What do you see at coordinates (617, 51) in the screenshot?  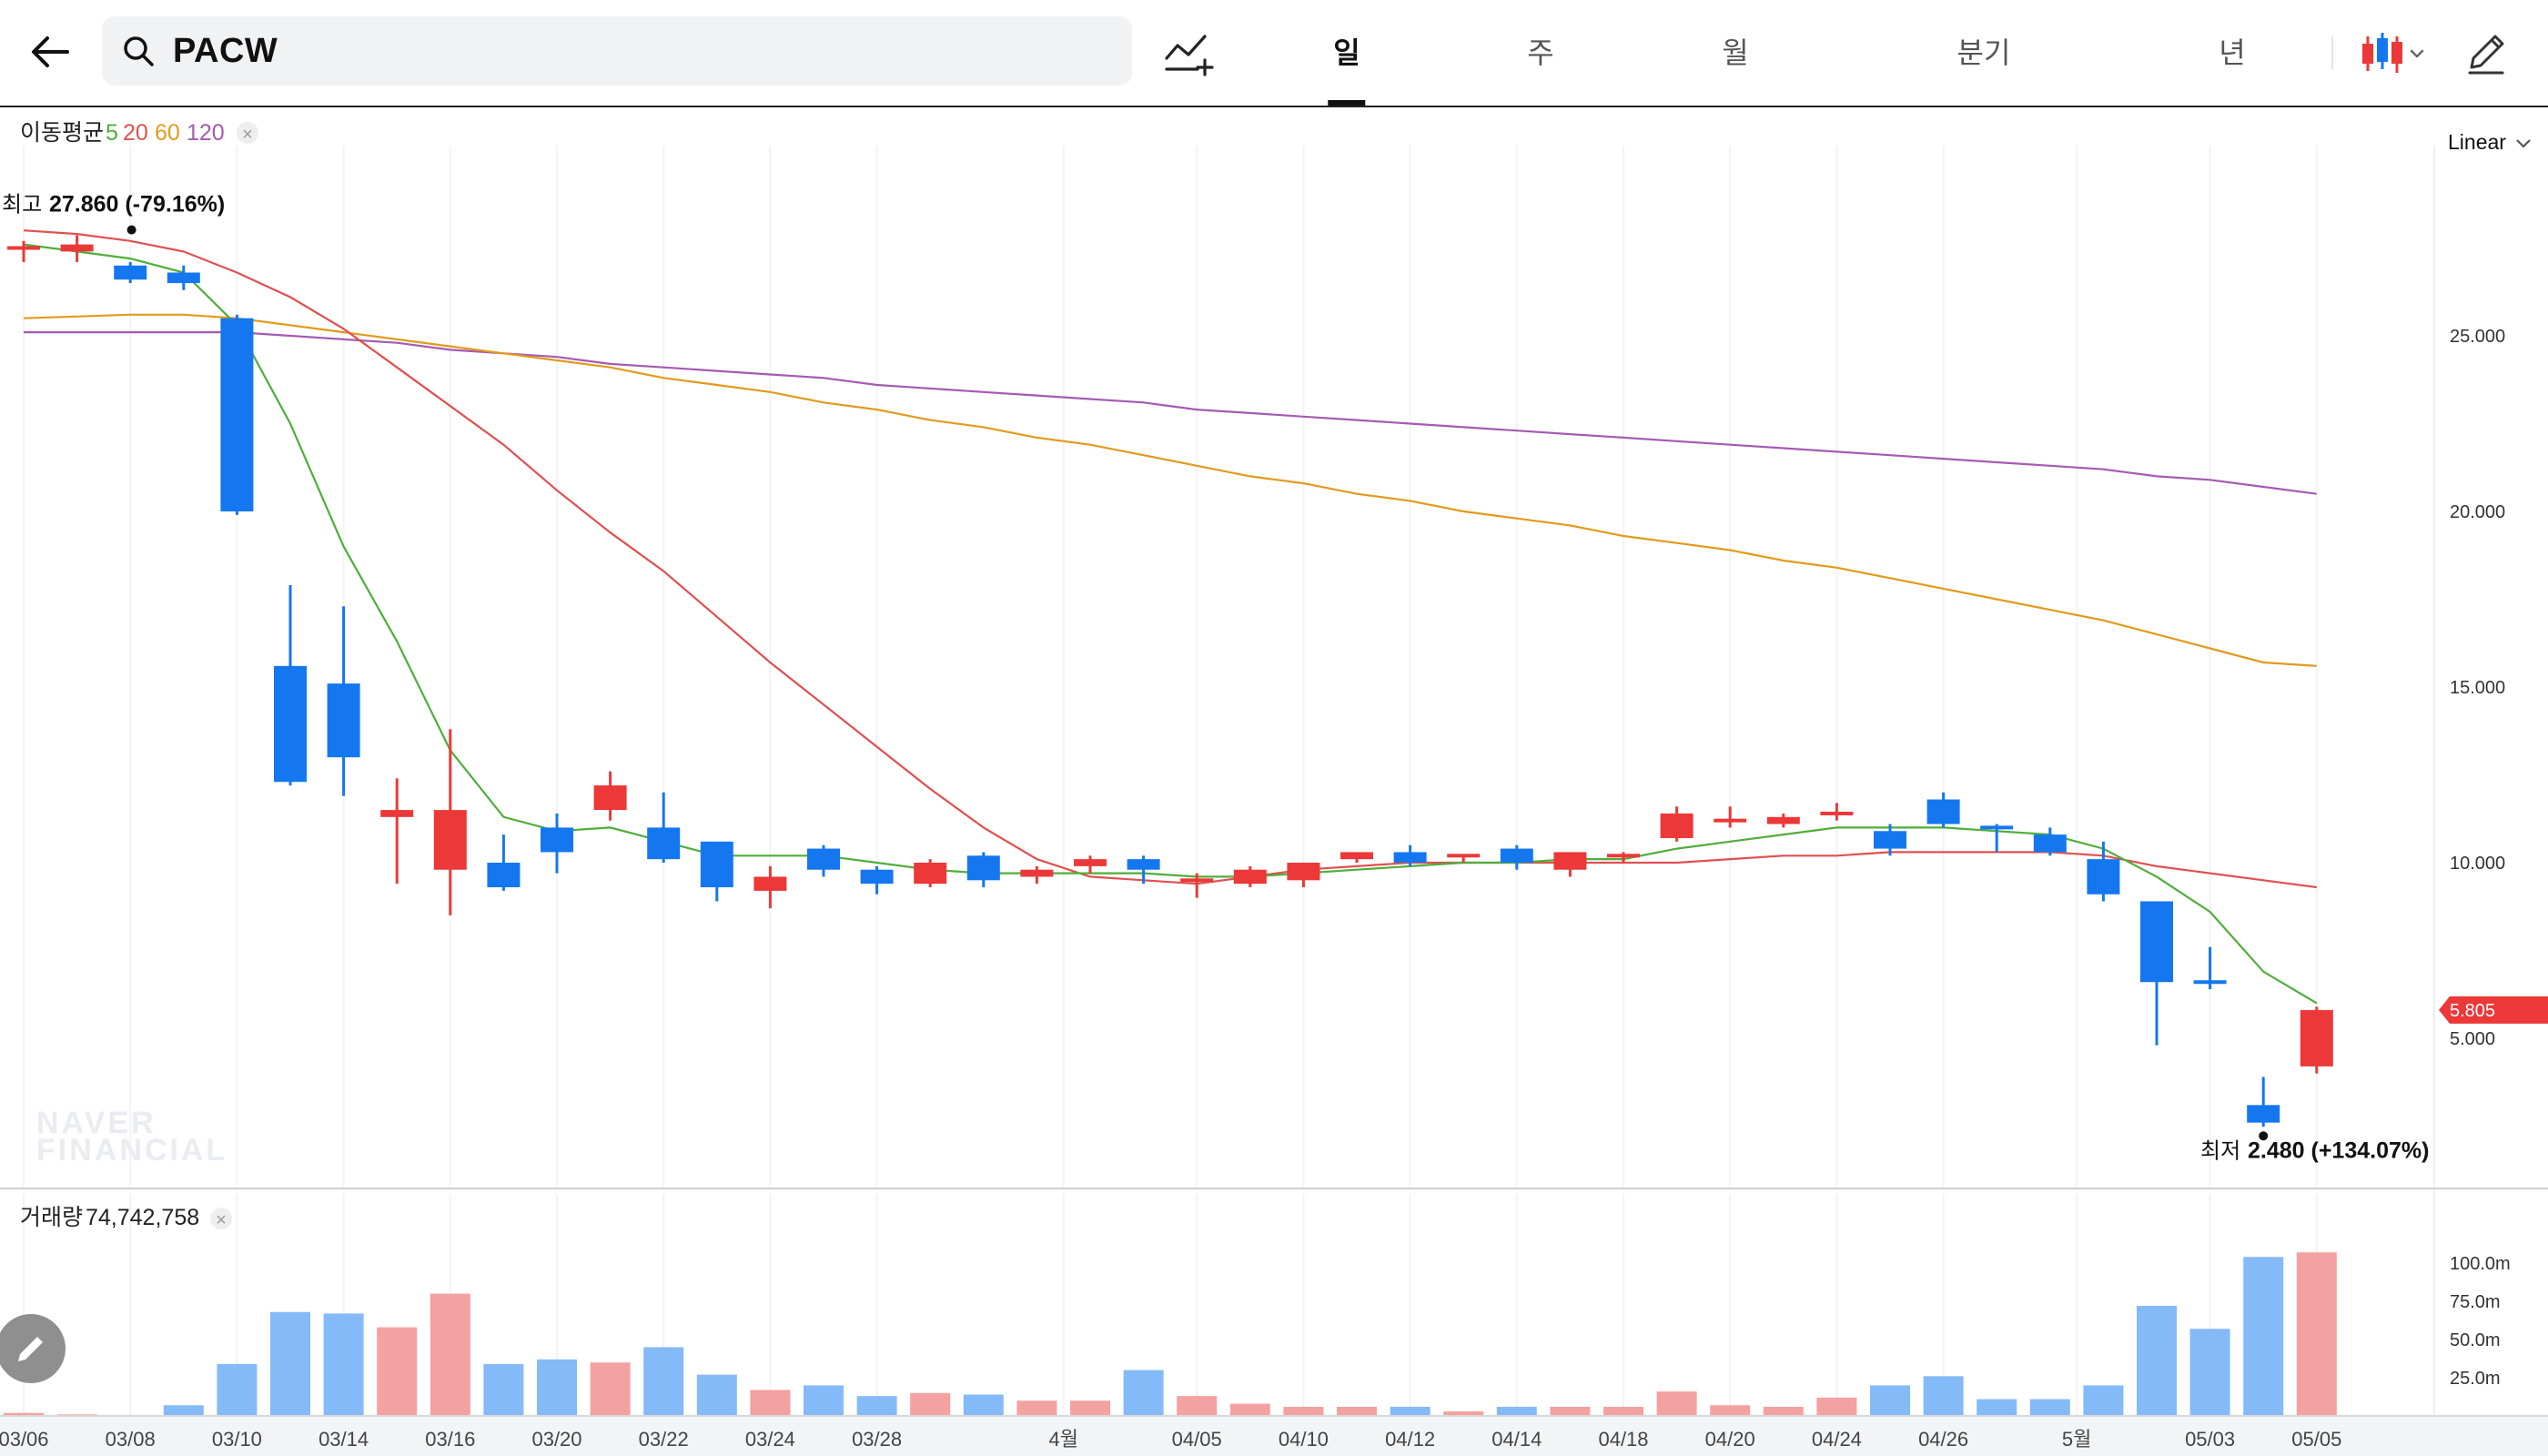 I see `search-input: PACW` at bounding box center [617, 51].